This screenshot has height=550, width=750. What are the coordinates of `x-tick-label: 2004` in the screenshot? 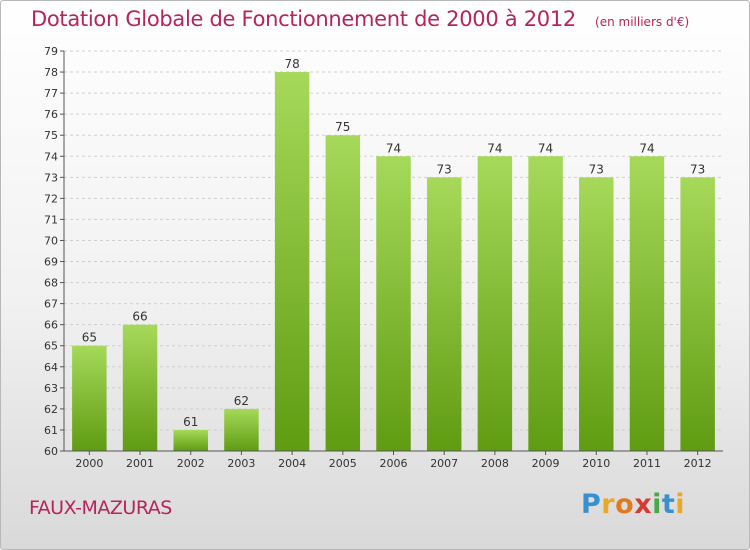 It's located at (292, 463).